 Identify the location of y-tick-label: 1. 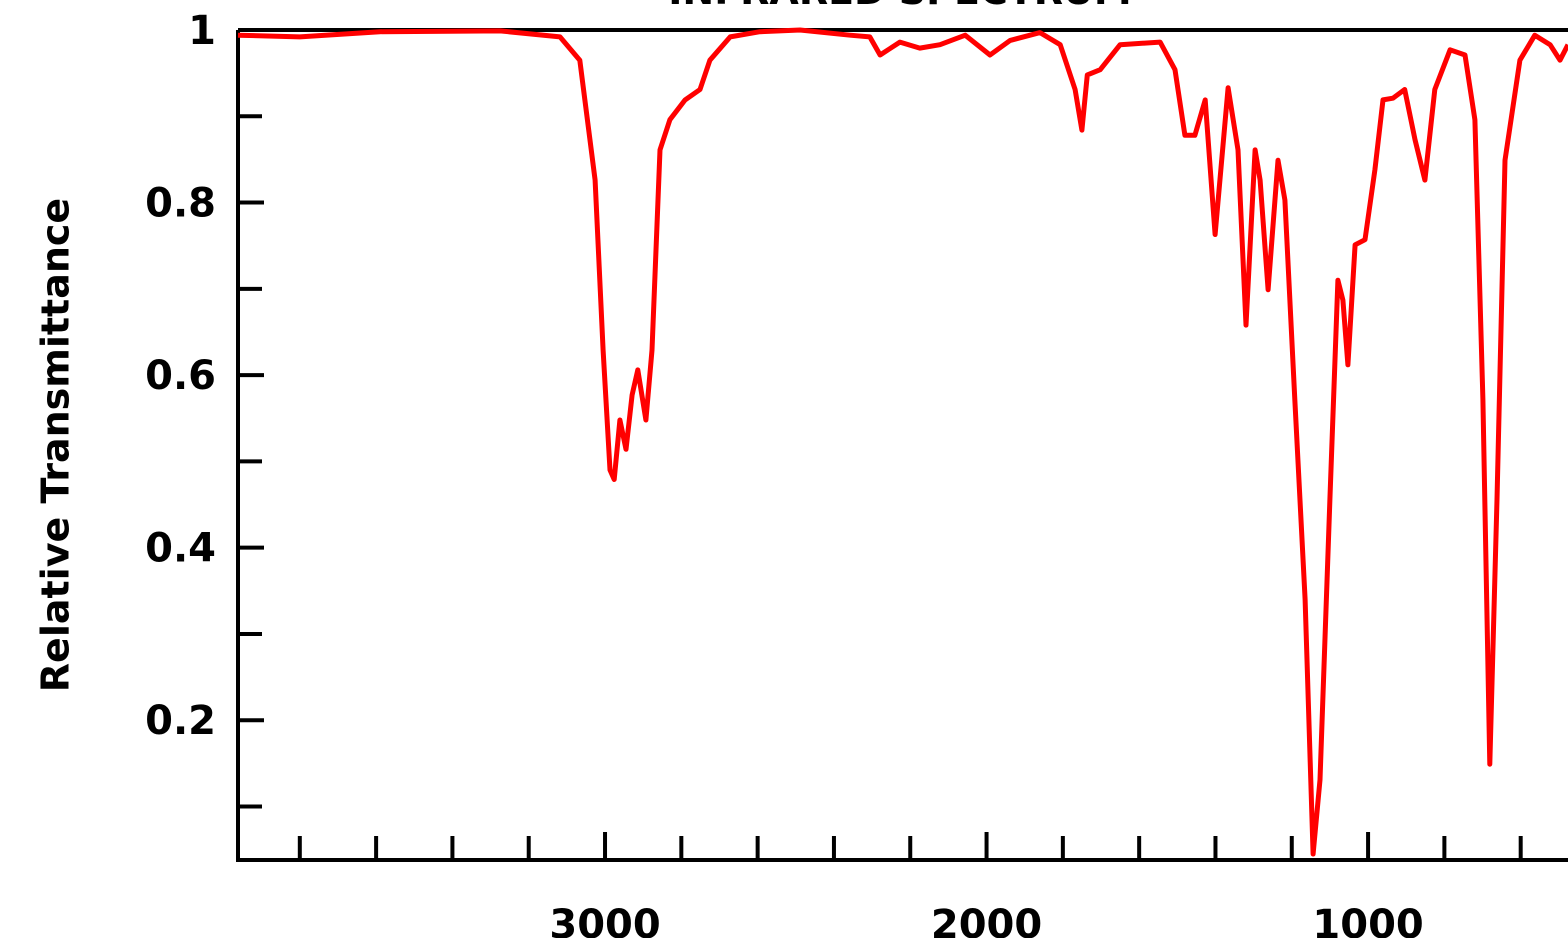
(202, 31).